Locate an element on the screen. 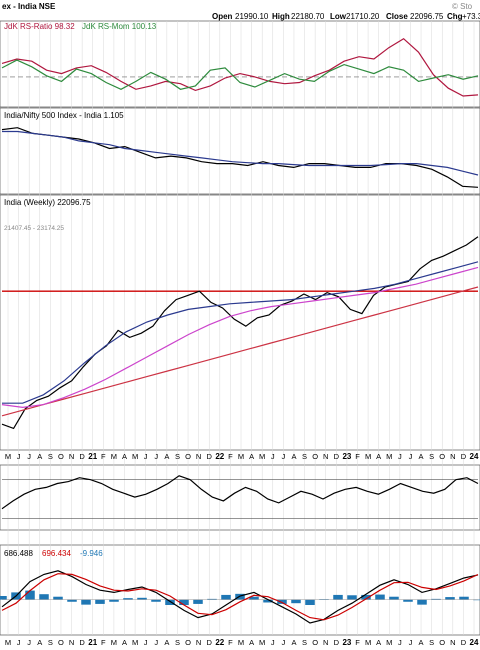 Image resolution: width=480 pixels, height=650 pixels. ohlc-open-label: Open is located at coordinates (222, 16).